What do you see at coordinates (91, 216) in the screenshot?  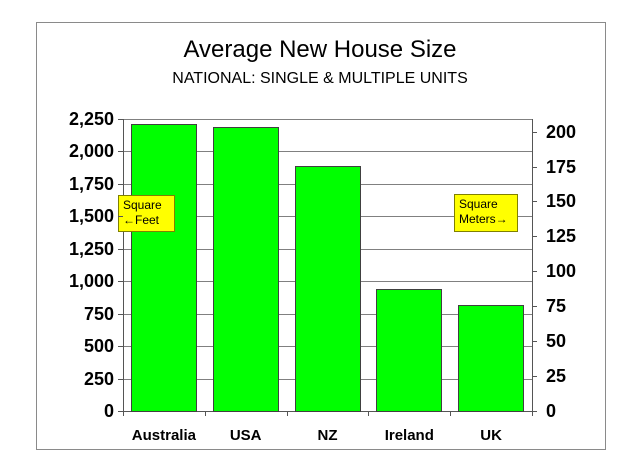 I see `left-y-tick-label: 1,500` at bounding box center [91, 216].